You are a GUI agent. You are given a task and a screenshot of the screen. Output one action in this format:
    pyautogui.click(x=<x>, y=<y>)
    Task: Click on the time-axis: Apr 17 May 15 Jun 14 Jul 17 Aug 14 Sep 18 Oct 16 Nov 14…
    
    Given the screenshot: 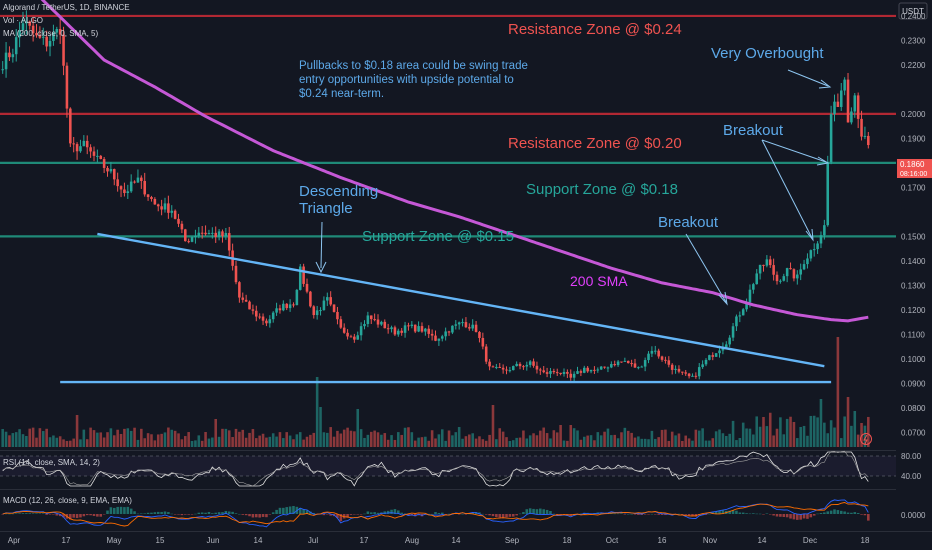 What is the action you would take?
    pyautogui.click(x=439, y=540)
    